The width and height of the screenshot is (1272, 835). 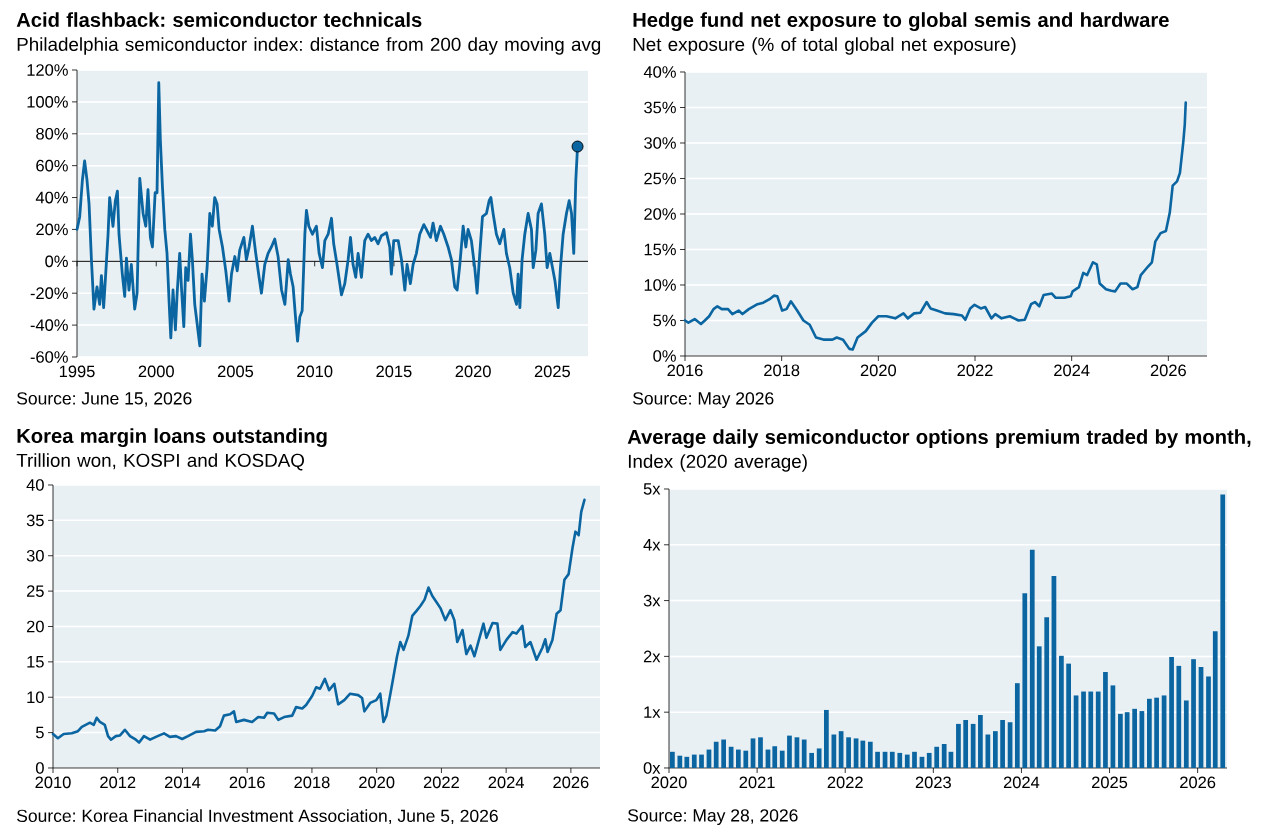 What do you see at coordinates (118, 782) in the screenshot?
I see `x-tick-label: 2012` at bounding box center [118, 782].